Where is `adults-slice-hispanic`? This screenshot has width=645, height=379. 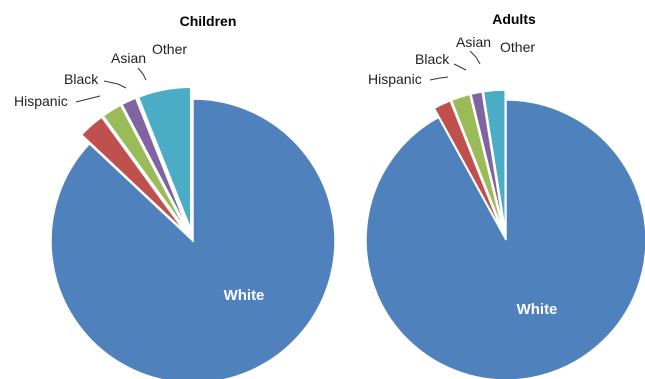
adults-slice-hispanic is located at coordinates (468, 165).